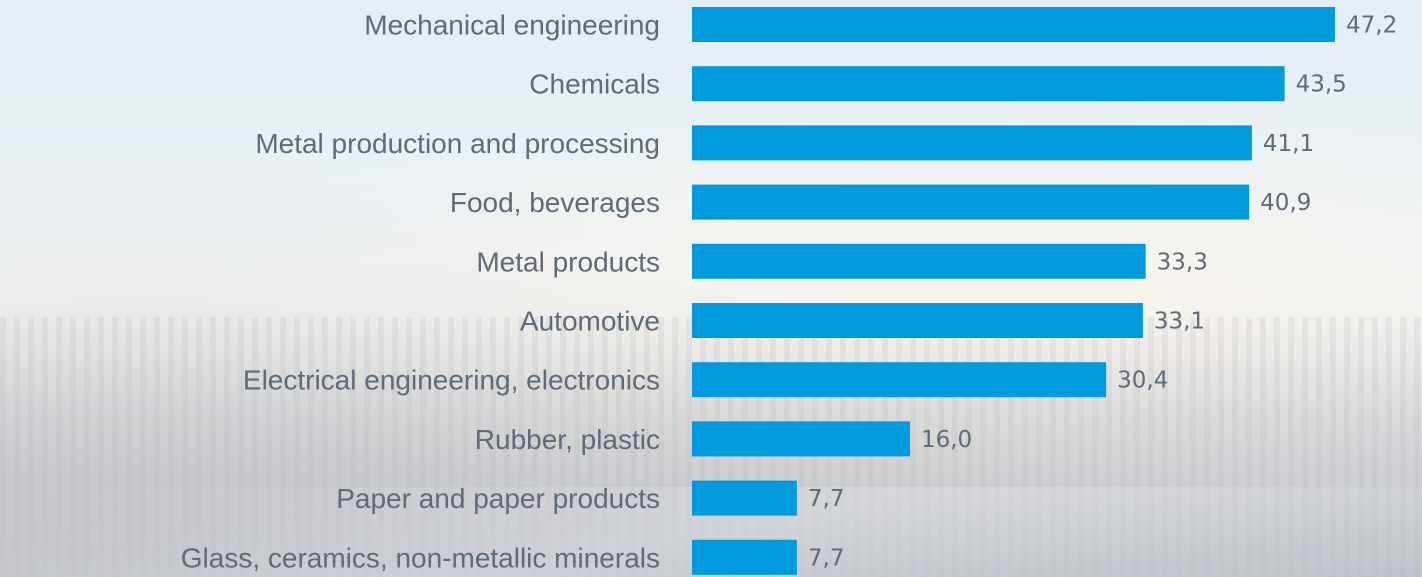 This screenshot has height=577, width=1422. Describe the element at coordinates (594, 84) in the screenshot. I see `category-label: Chemicals` at that location.